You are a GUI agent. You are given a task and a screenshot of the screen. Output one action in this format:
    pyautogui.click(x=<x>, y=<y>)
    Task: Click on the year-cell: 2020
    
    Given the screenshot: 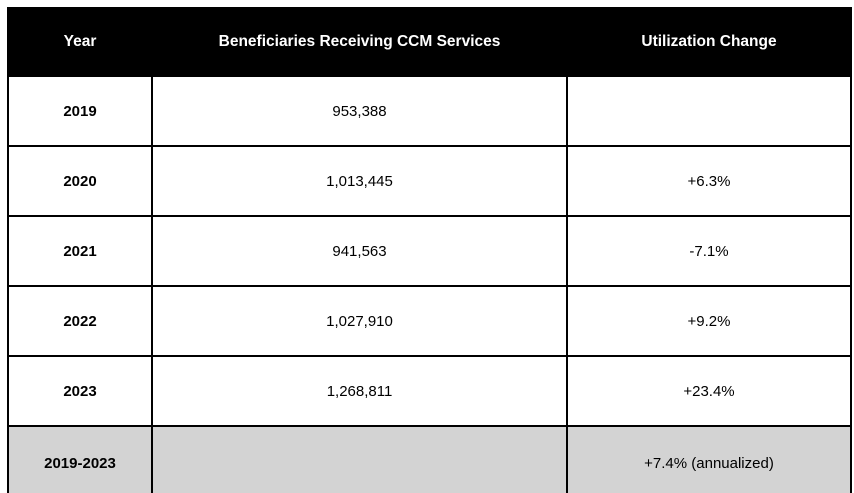 What is the action you would take?
    pyautogui.click(x=80, y=181)
    